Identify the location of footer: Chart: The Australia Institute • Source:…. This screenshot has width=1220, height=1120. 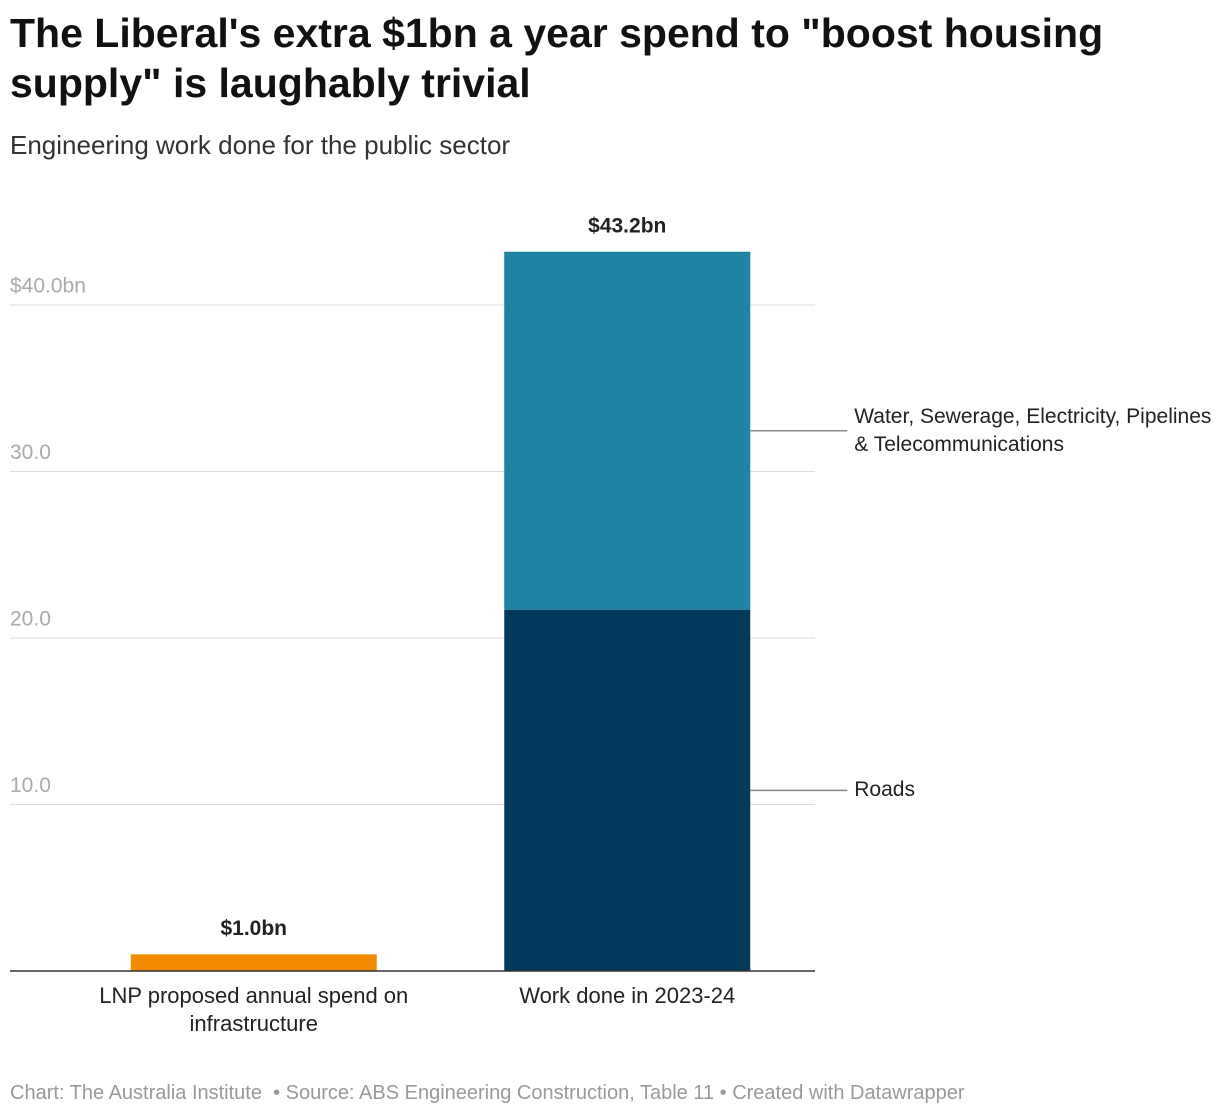
(487, 1093).